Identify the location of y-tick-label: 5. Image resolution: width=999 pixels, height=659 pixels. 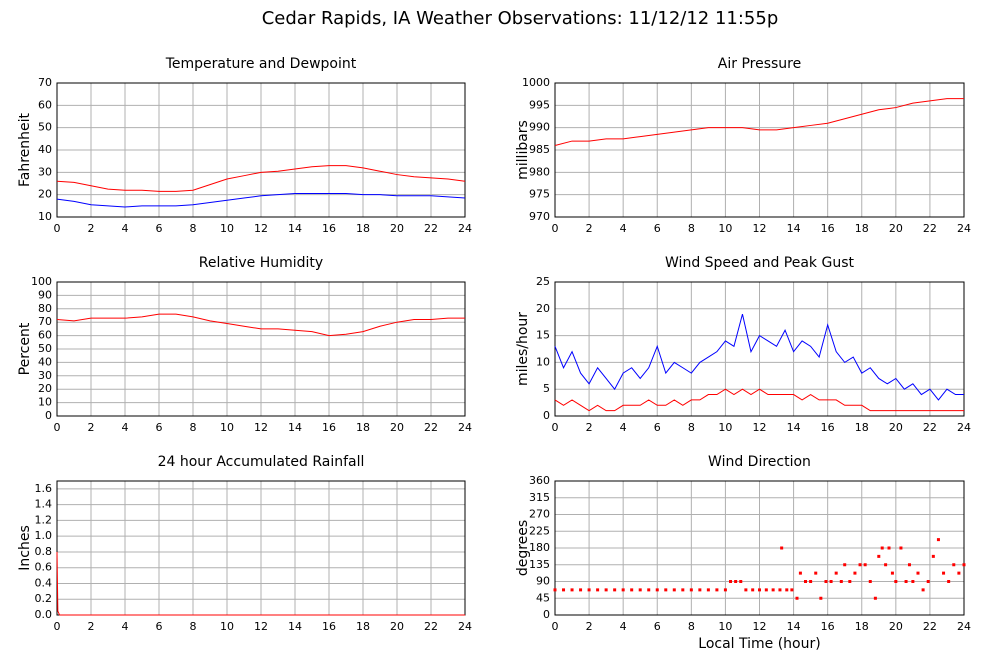
(546, 388).